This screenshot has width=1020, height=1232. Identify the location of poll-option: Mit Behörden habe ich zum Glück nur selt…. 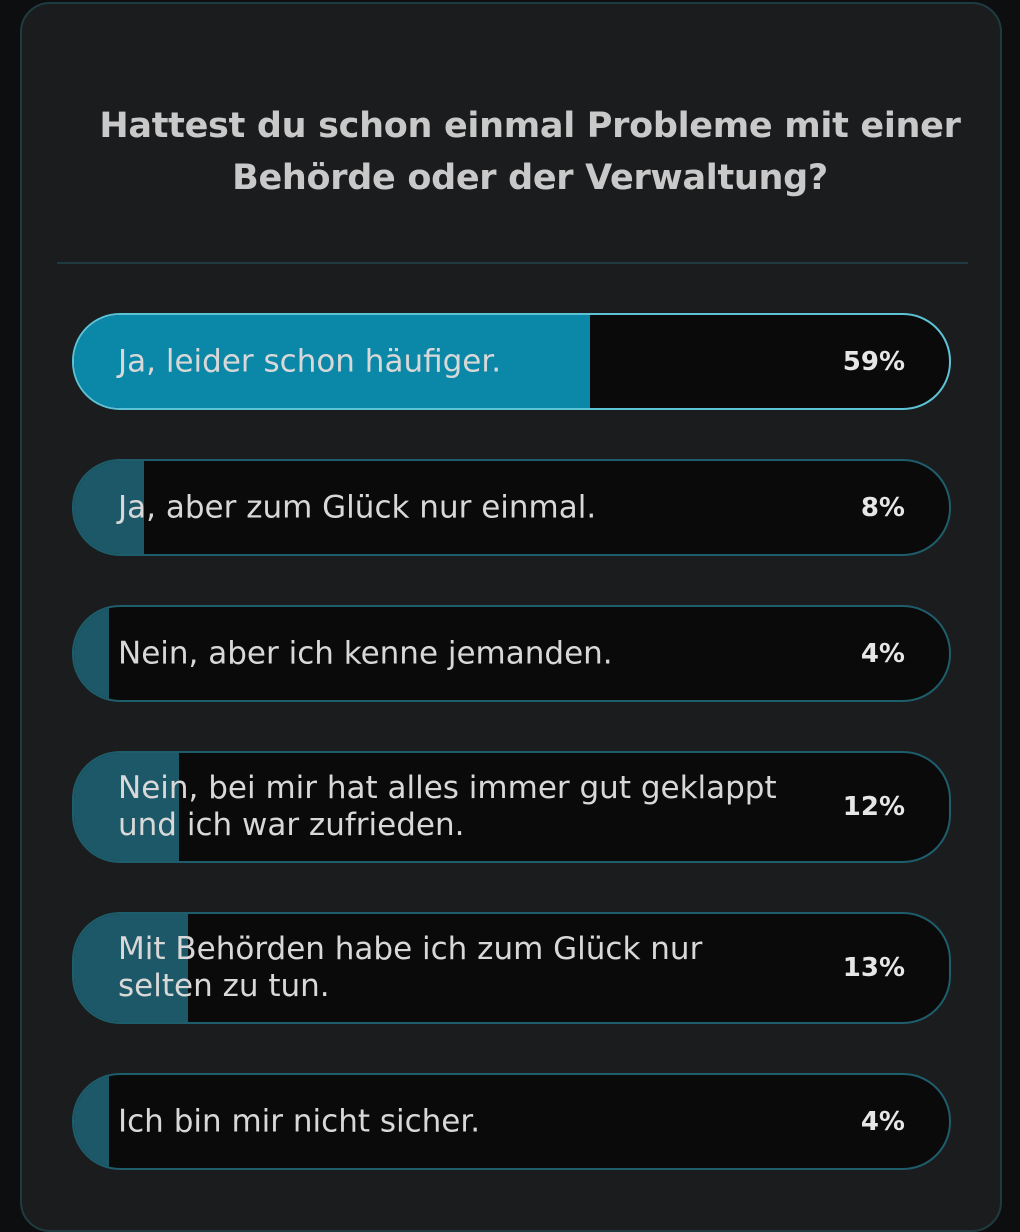
(511, 968).